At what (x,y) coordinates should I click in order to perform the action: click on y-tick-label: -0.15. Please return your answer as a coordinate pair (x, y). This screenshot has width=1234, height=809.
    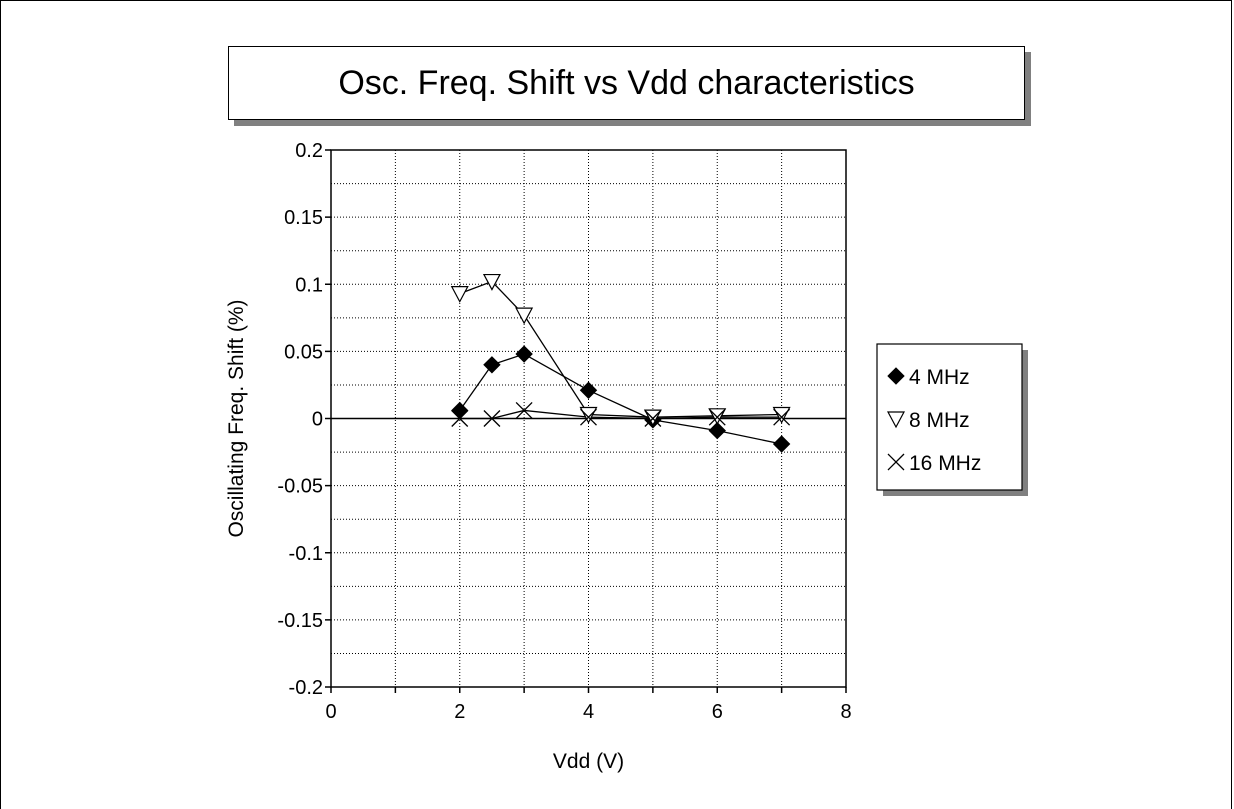
    Looking at the image, I should click on (300, 621).